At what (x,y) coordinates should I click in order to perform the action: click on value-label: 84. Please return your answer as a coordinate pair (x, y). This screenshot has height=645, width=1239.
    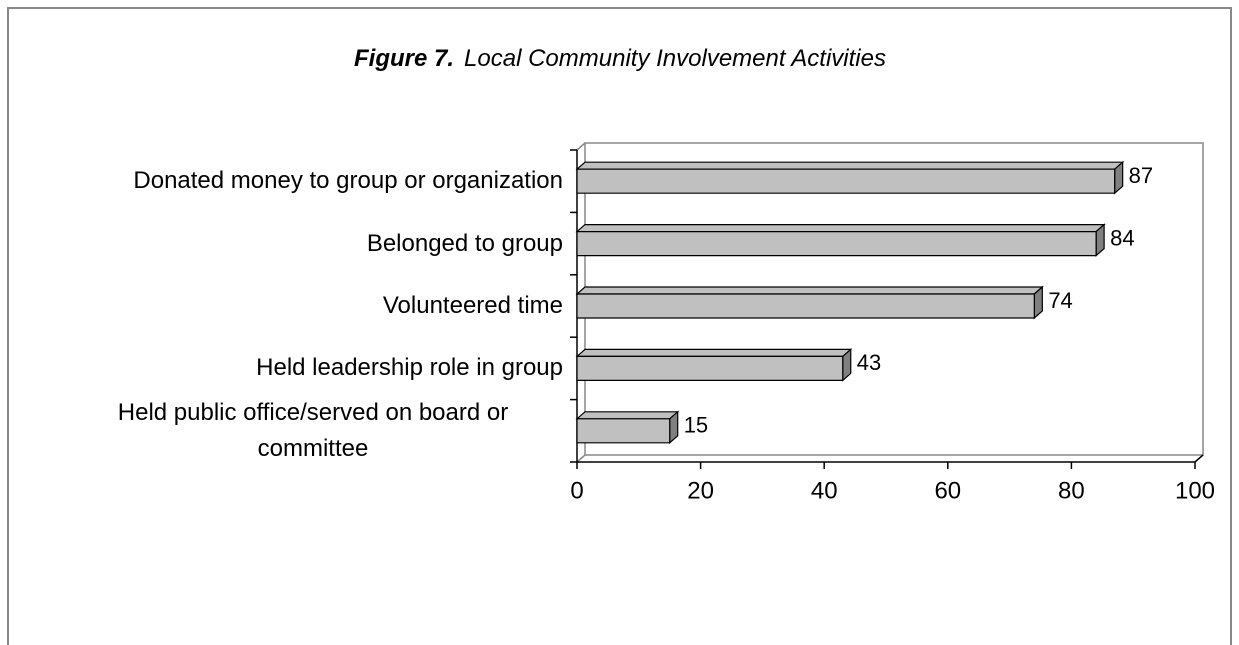
    Looking at the image, I should click on (1122, 237).